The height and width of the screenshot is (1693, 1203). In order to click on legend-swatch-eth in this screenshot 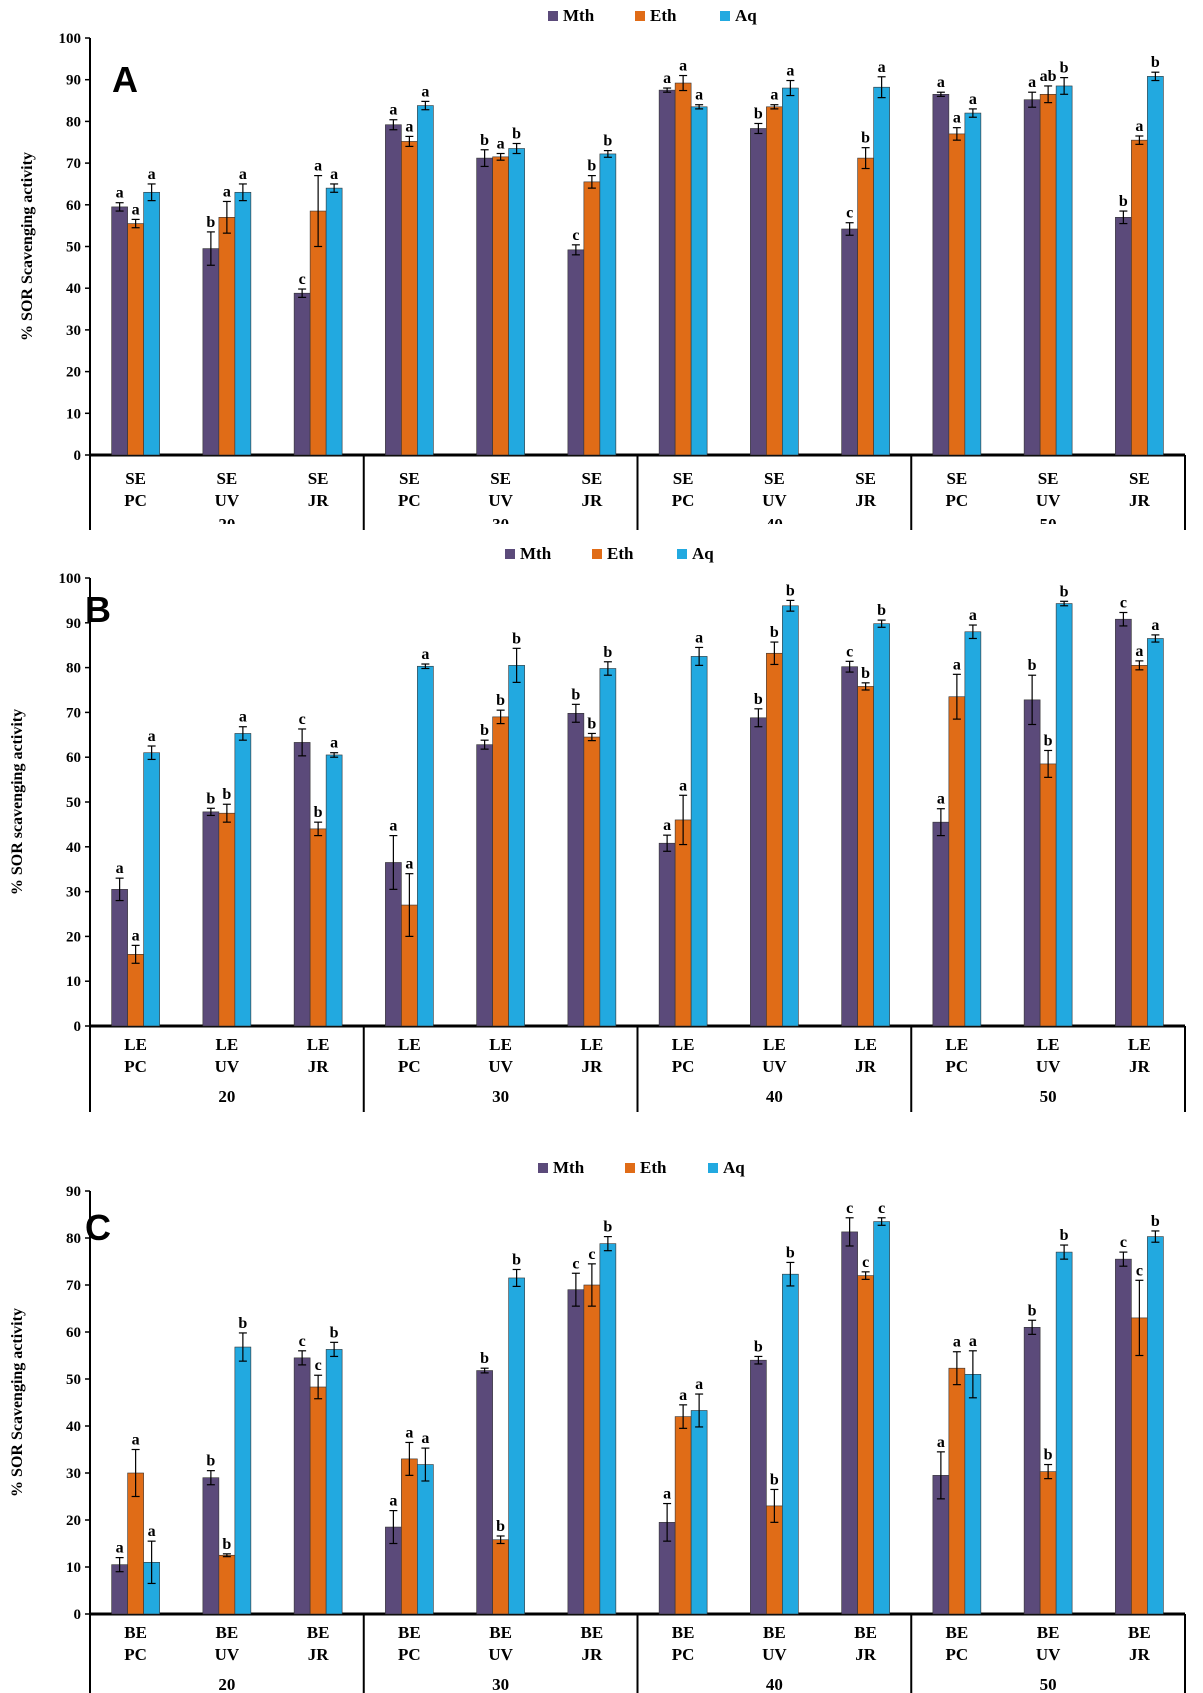, I will do `click(597, 554)`.